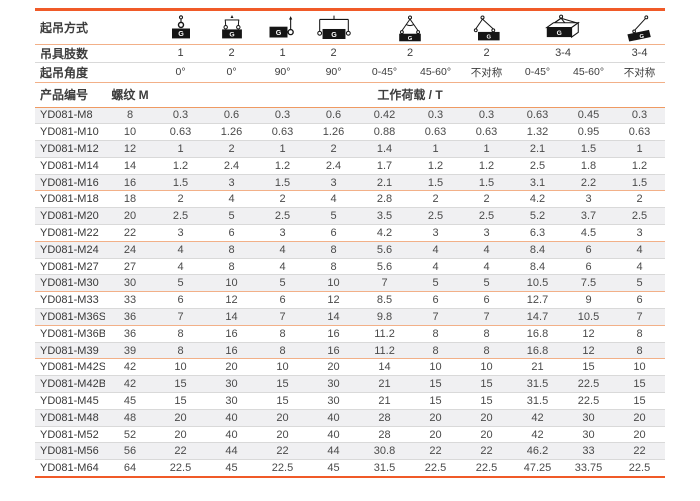 The image size is (700, 501). What do you see at coordinates (130, 418) in the screenshot?
I see `thread-size-cell: 48` at bounding box center [130, 418].